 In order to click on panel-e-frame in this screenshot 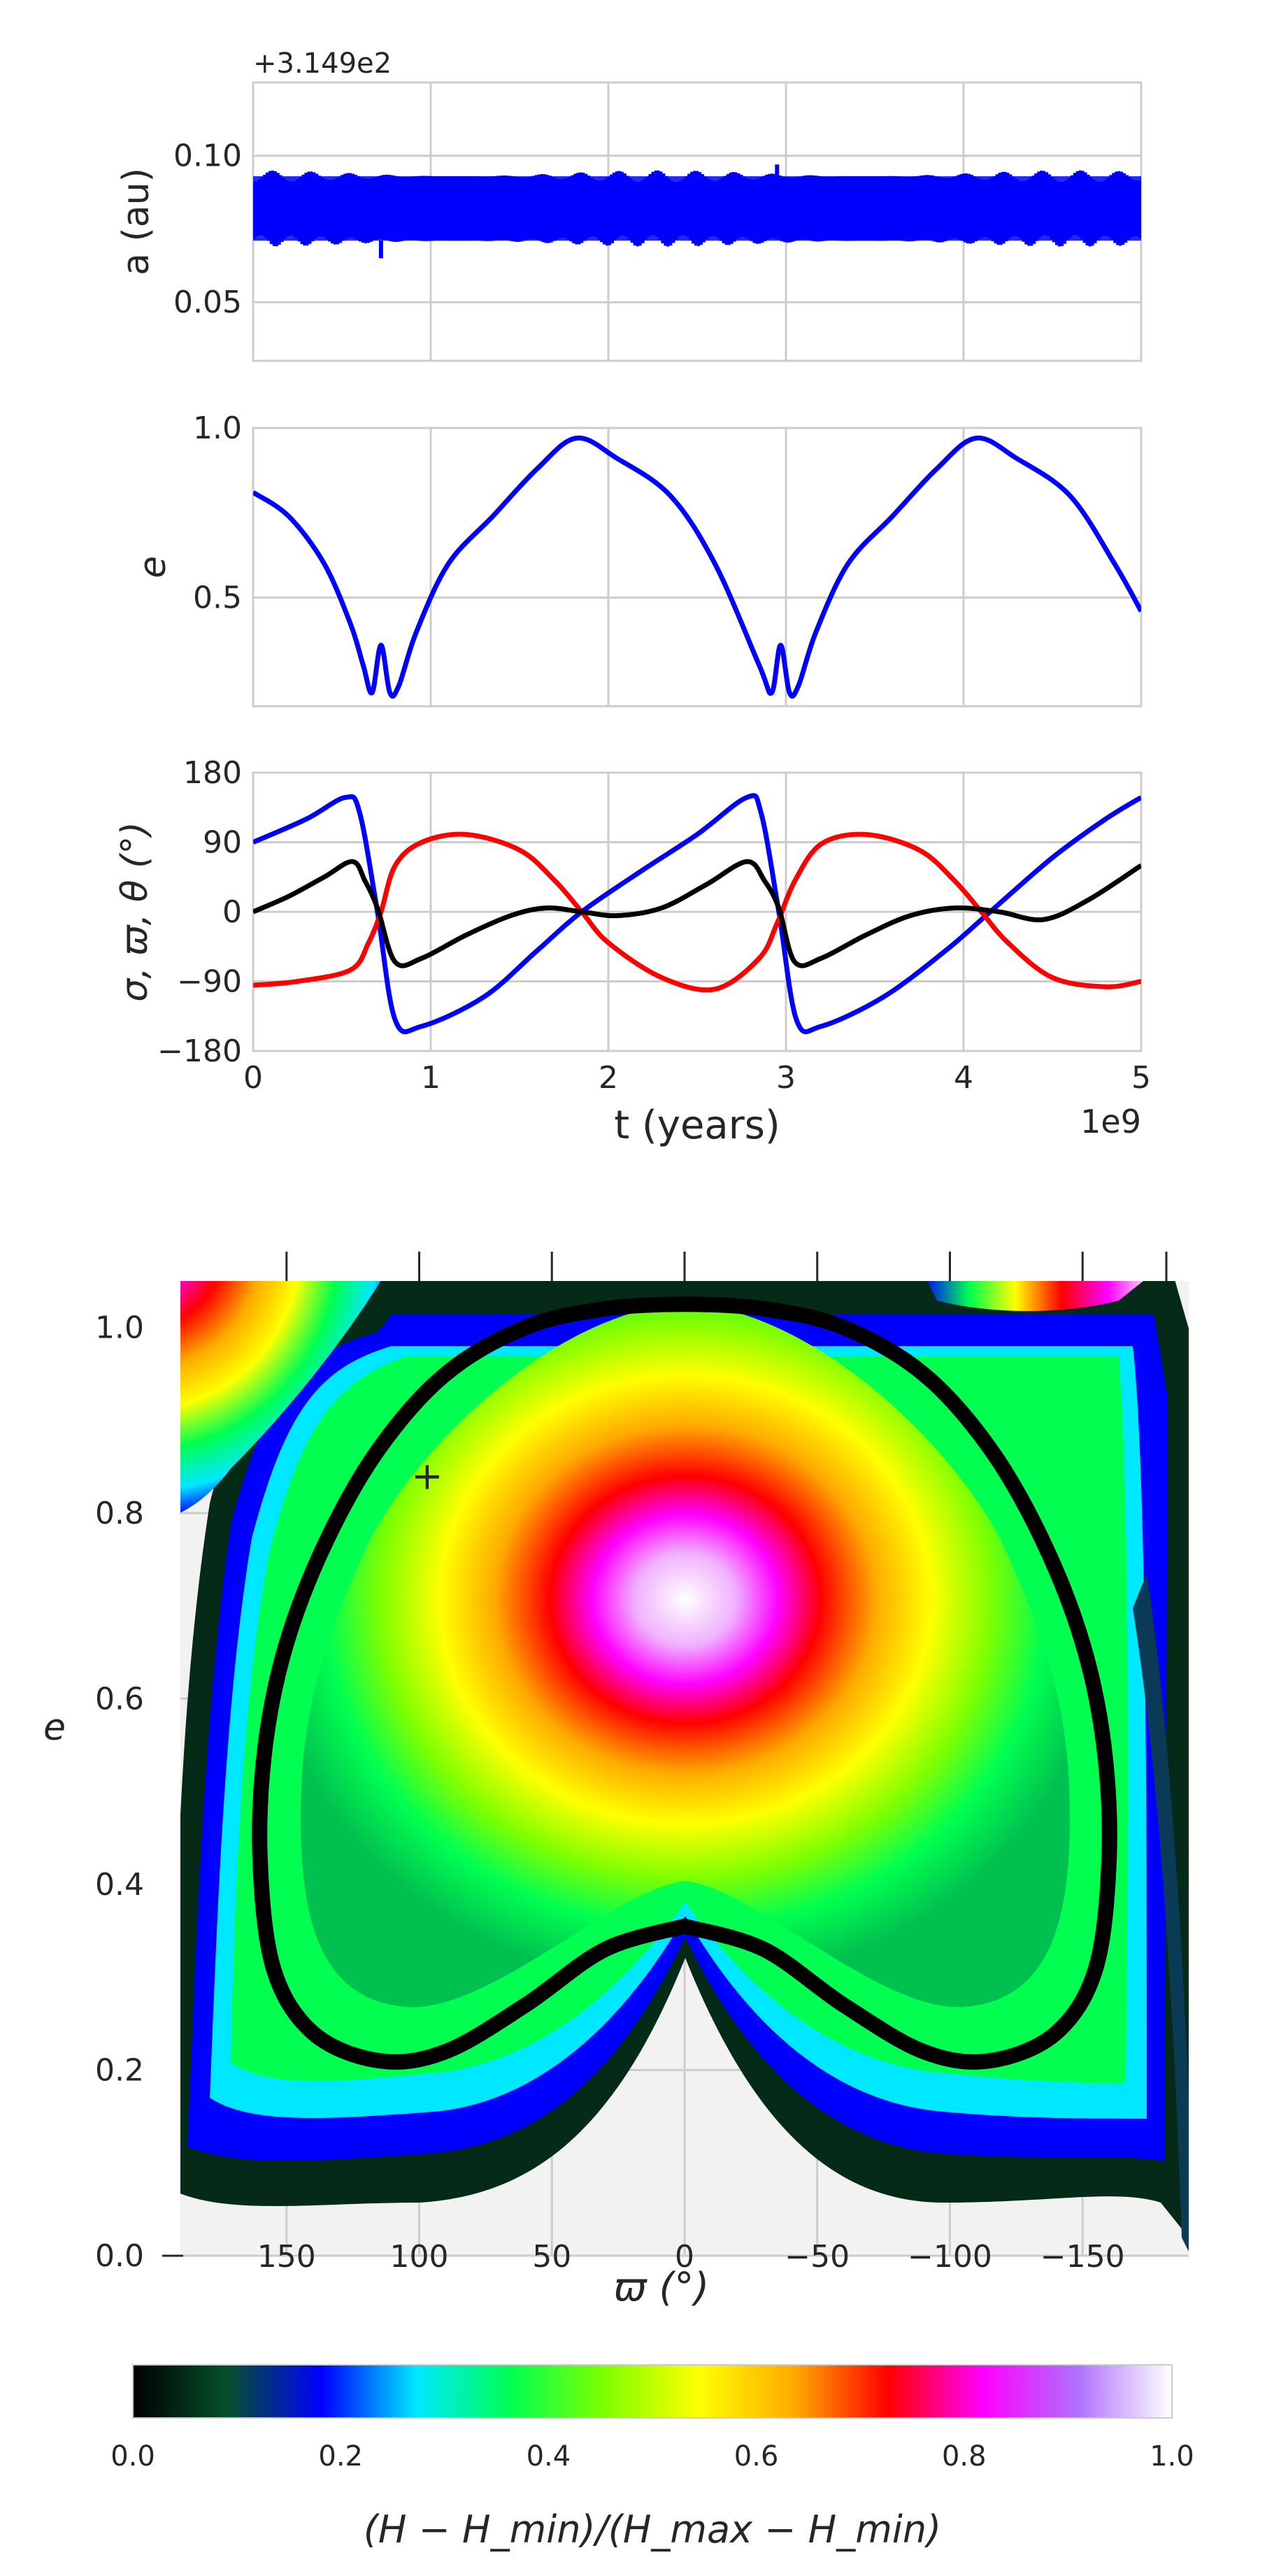, I will do `click(697, 567)`.